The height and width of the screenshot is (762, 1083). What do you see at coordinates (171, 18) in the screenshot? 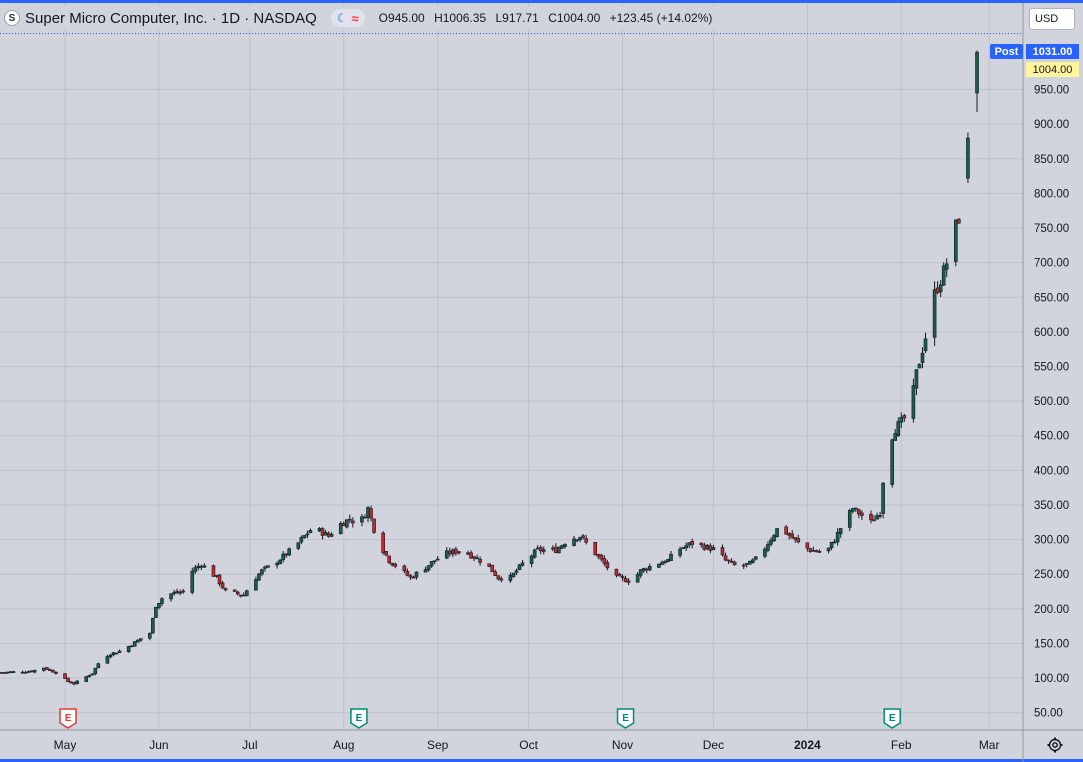
I see `symbol-title: Super Micro Computer, Inc. · 1D · NASDAQ` at bounding box center [171, 18].